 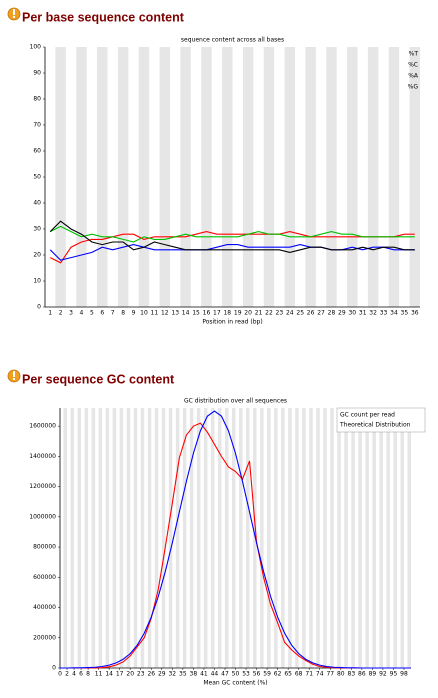 What do you see at coordinates (42, 516) in the screenshot?
I see `y-tick-label: 1000000` at bounding box center [42, 516].